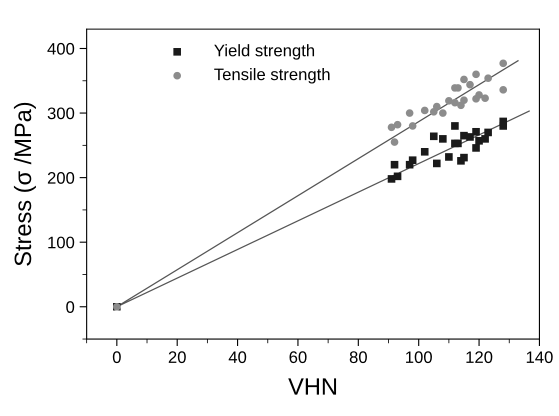 The image size is (559, 416). What do you see at coordinates (61, 242) in the screenshot?
I see `y-tick-label: 100` at bounding box center [61, 242].